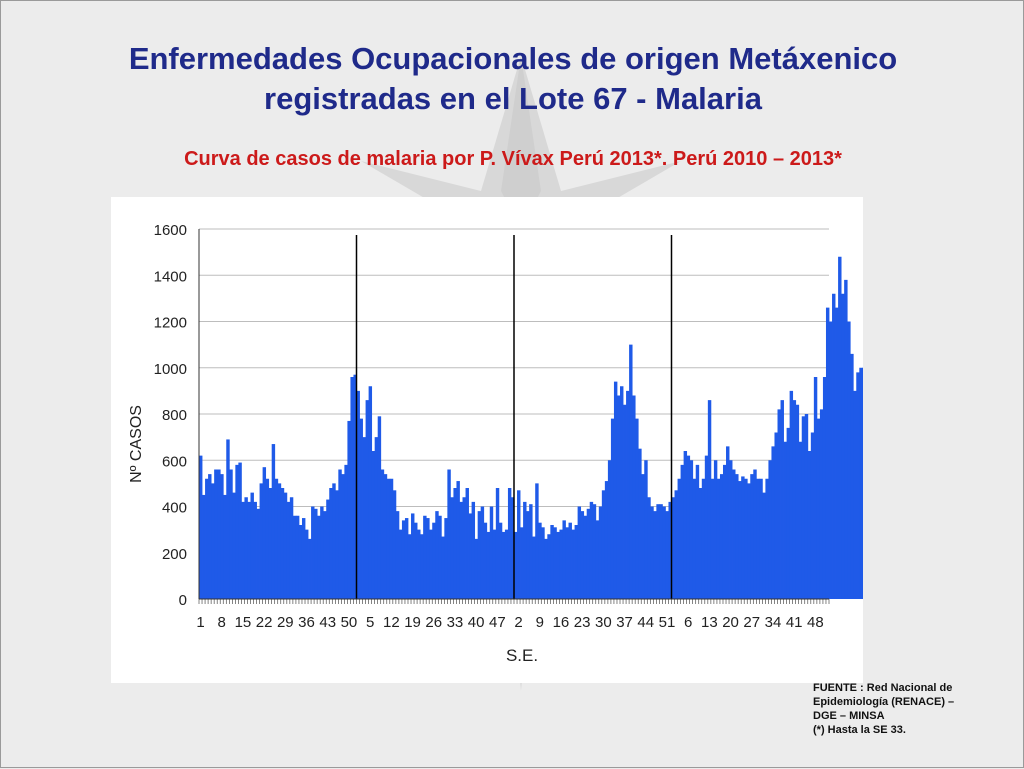 The width and height of the screenshot is (1024, 769). What do you see at coordinates (370, 622) in the screenshot?
I see `x-tick-label-5: 5` at bounding box center [370, 622].